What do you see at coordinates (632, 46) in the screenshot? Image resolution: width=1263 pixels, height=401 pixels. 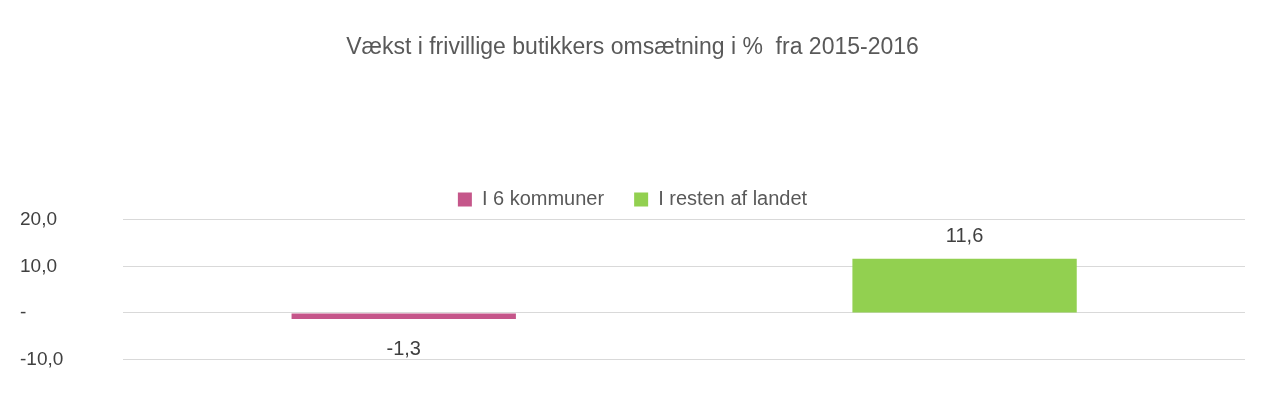 I see `chart-title: Vækst i frivillige butikkers omsætning i % fra 2015-2016` at bounding box center [632, 46].